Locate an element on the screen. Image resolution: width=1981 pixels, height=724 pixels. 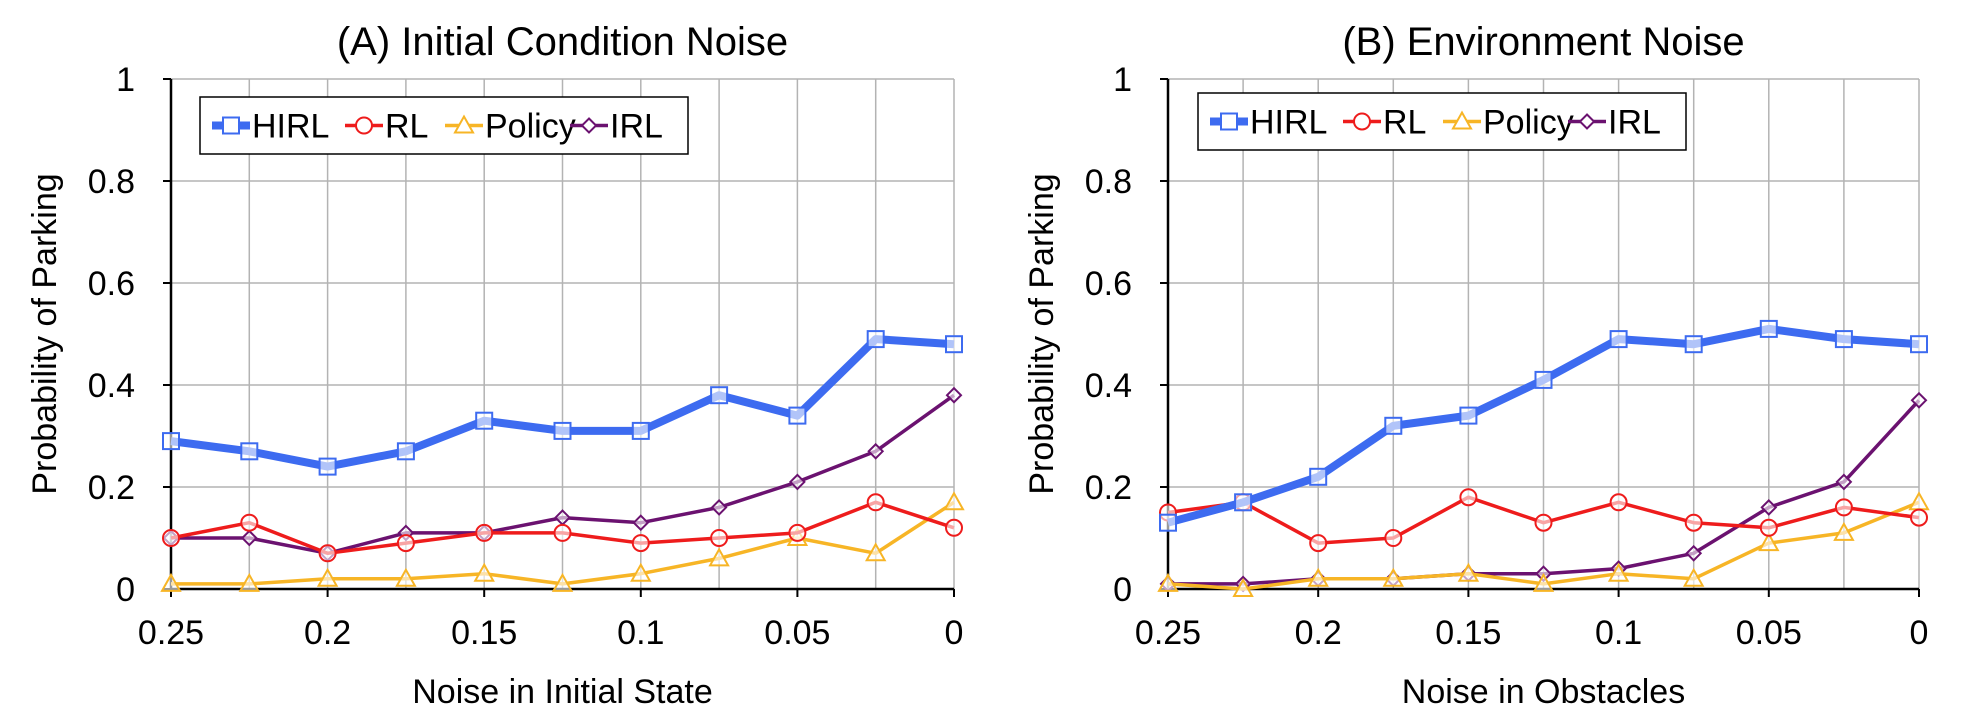
chart-title: (B) Environment Noise is located at coordinates (1543, 42).